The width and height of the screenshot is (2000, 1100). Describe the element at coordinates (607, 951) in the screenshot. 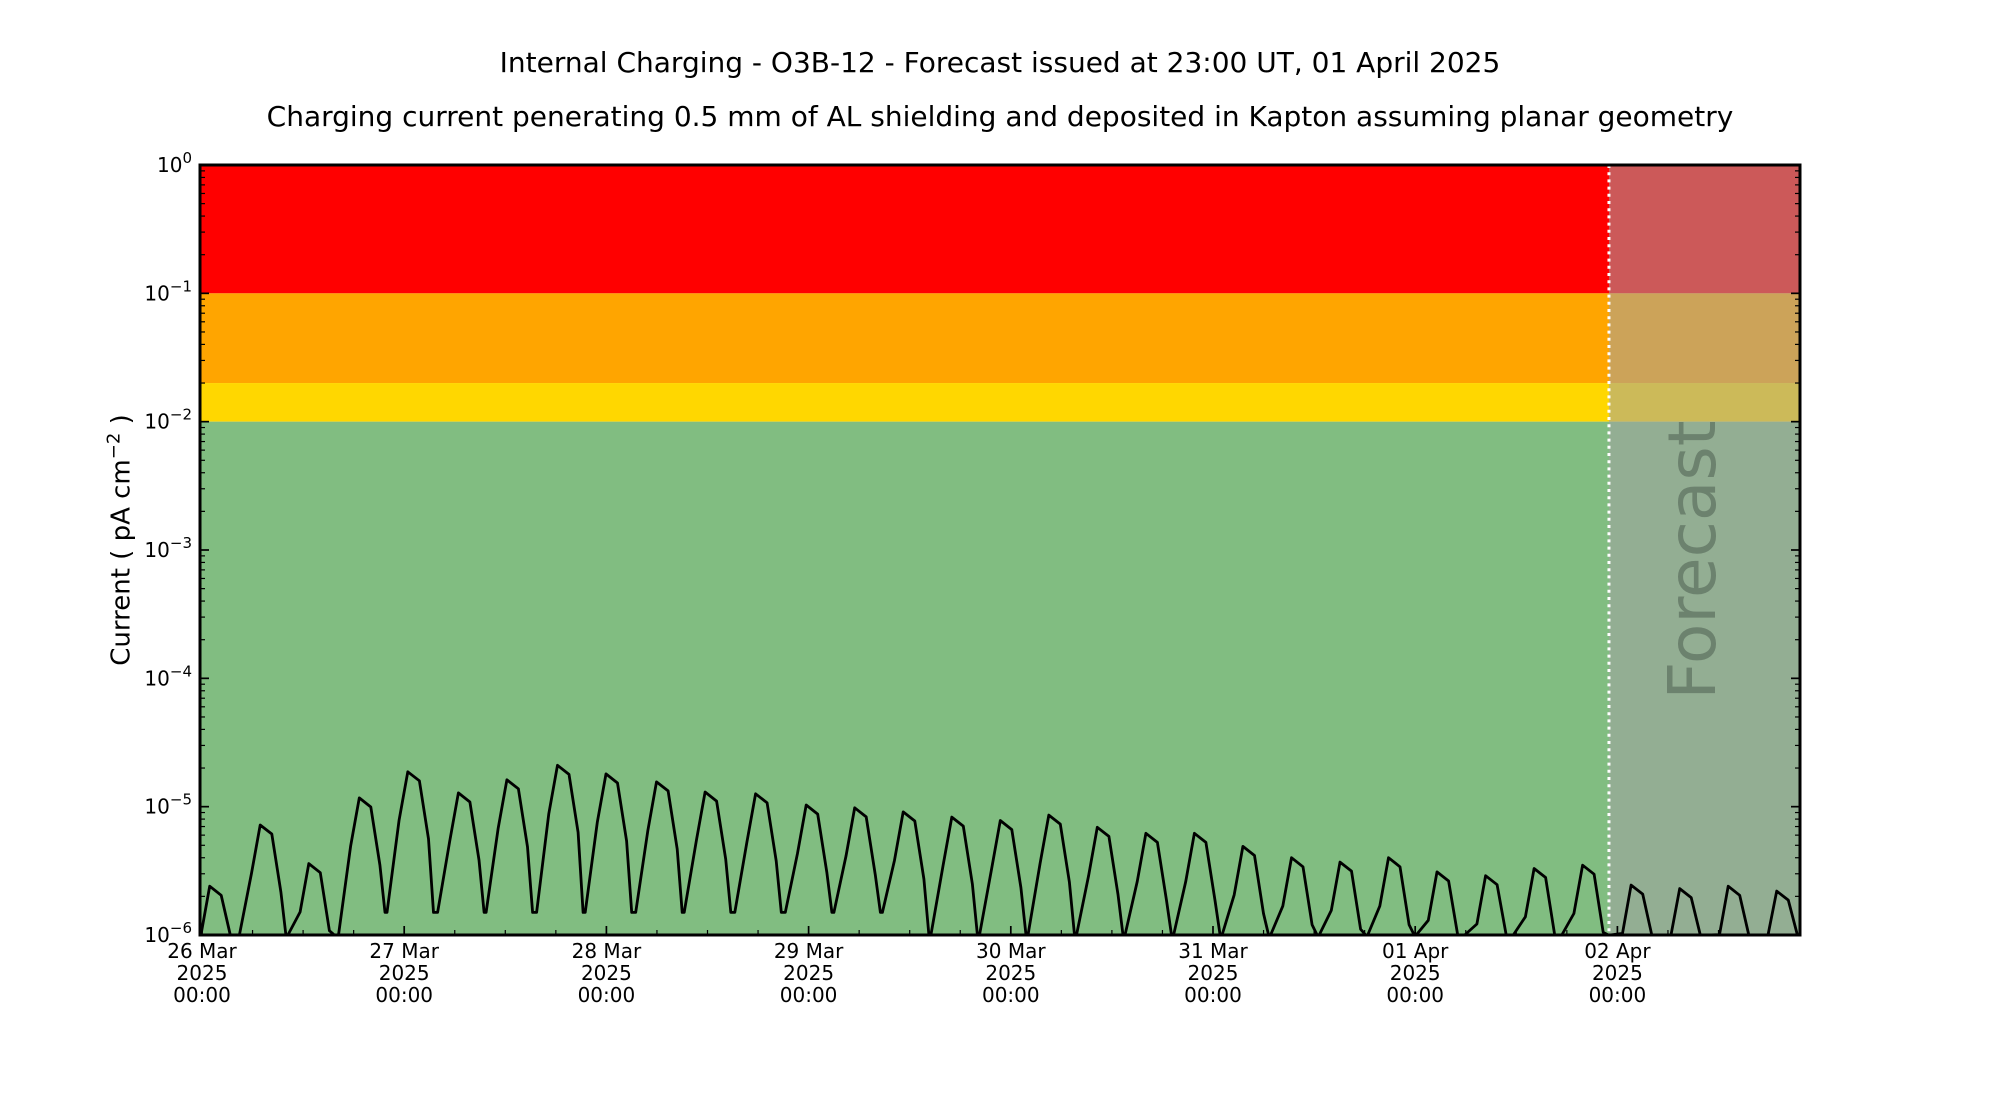

I see `x-tick-line: 28 Mar` at that location.